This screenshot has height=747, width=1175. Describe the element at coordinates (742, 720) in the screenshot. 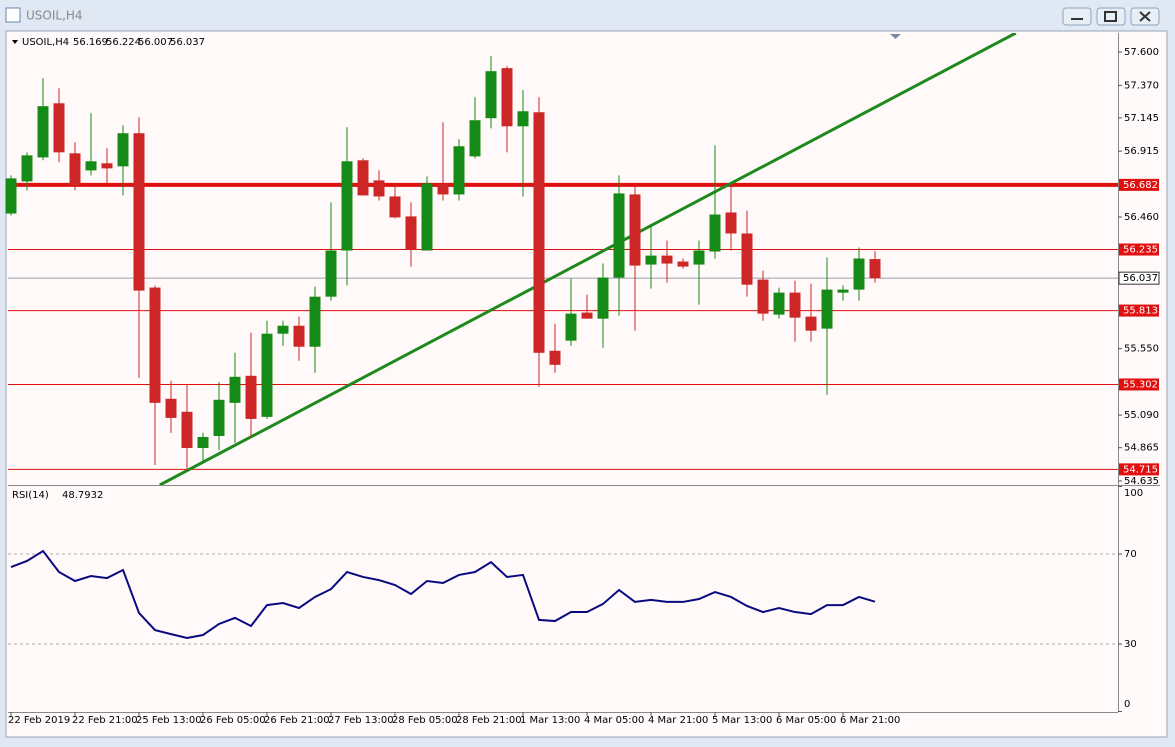

I see `x-tick-label: 5 Mar 13:00` at that location.